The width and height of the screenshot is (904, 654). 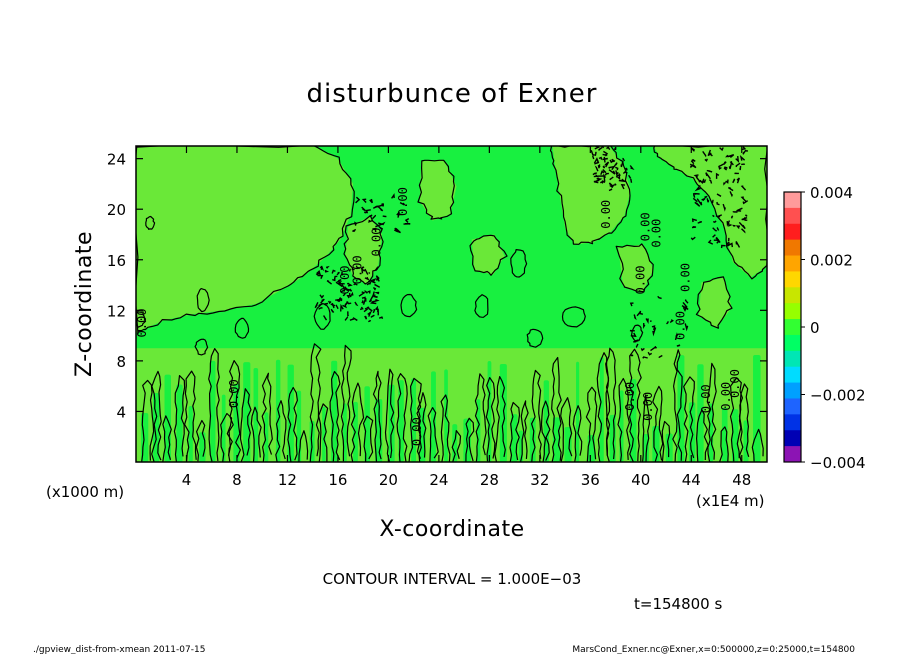 What do you see at coordinates (187, 480) in the screenshot?
I see `x-tick-label: 4` at bounding box center [187, 480].